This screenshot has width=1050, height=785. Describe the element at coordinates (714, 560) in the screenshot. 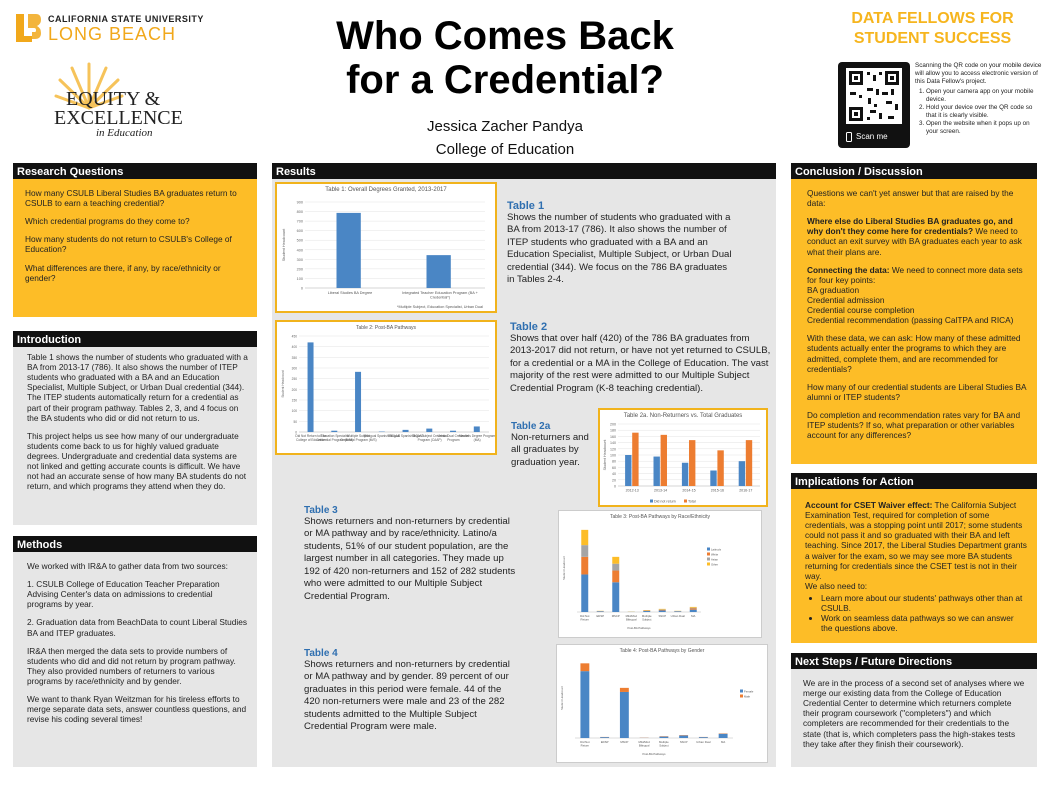

I see `legend-label: Asian` at that location.